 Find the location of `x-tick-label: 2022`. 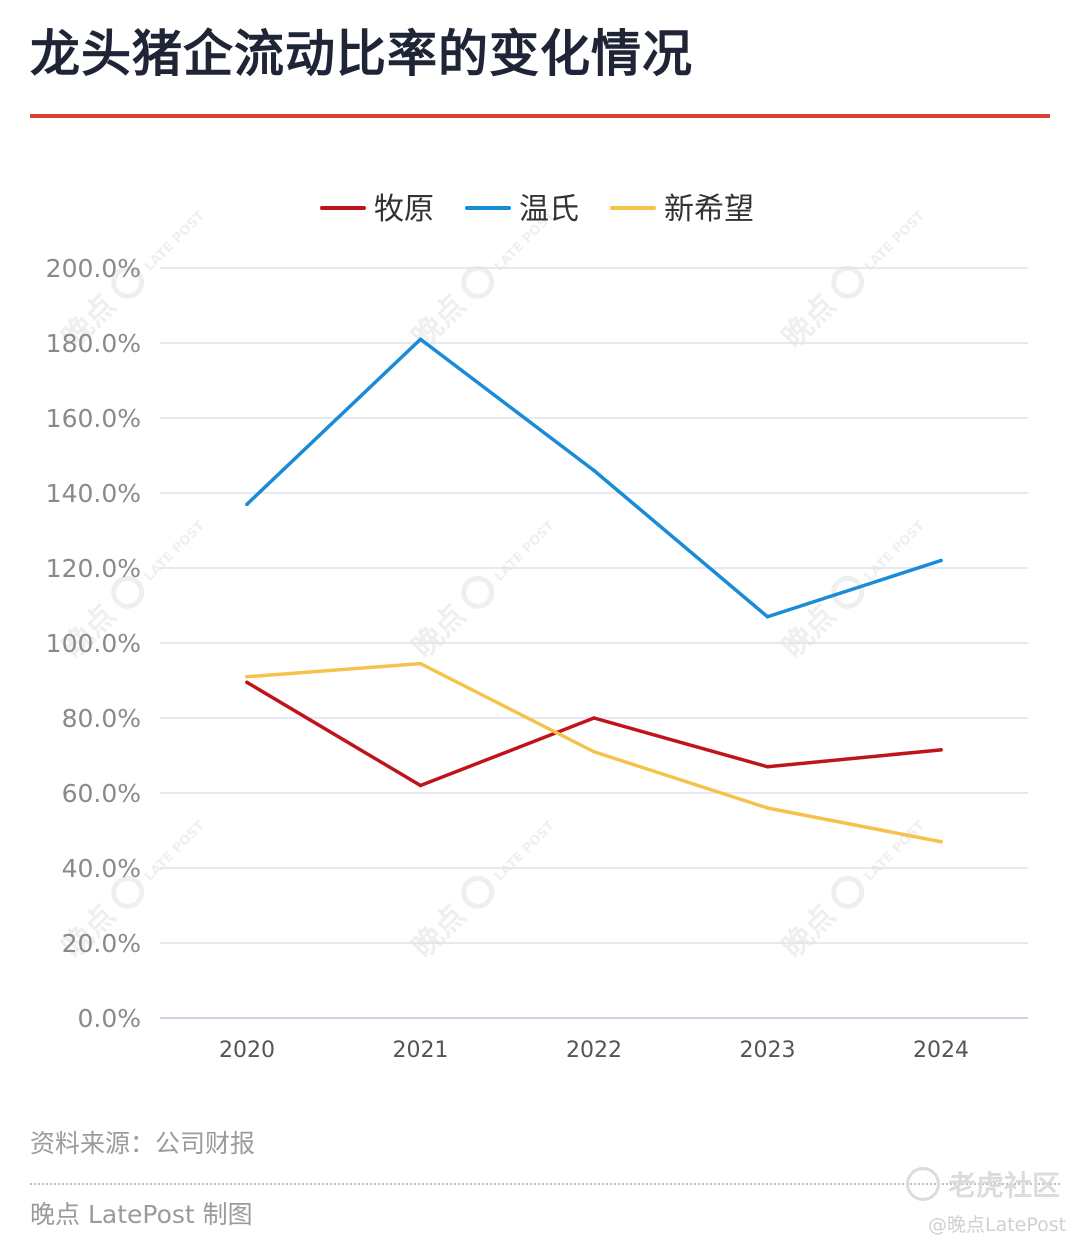

x-tick-label: 2022 is located at coordinates (594, 1050).